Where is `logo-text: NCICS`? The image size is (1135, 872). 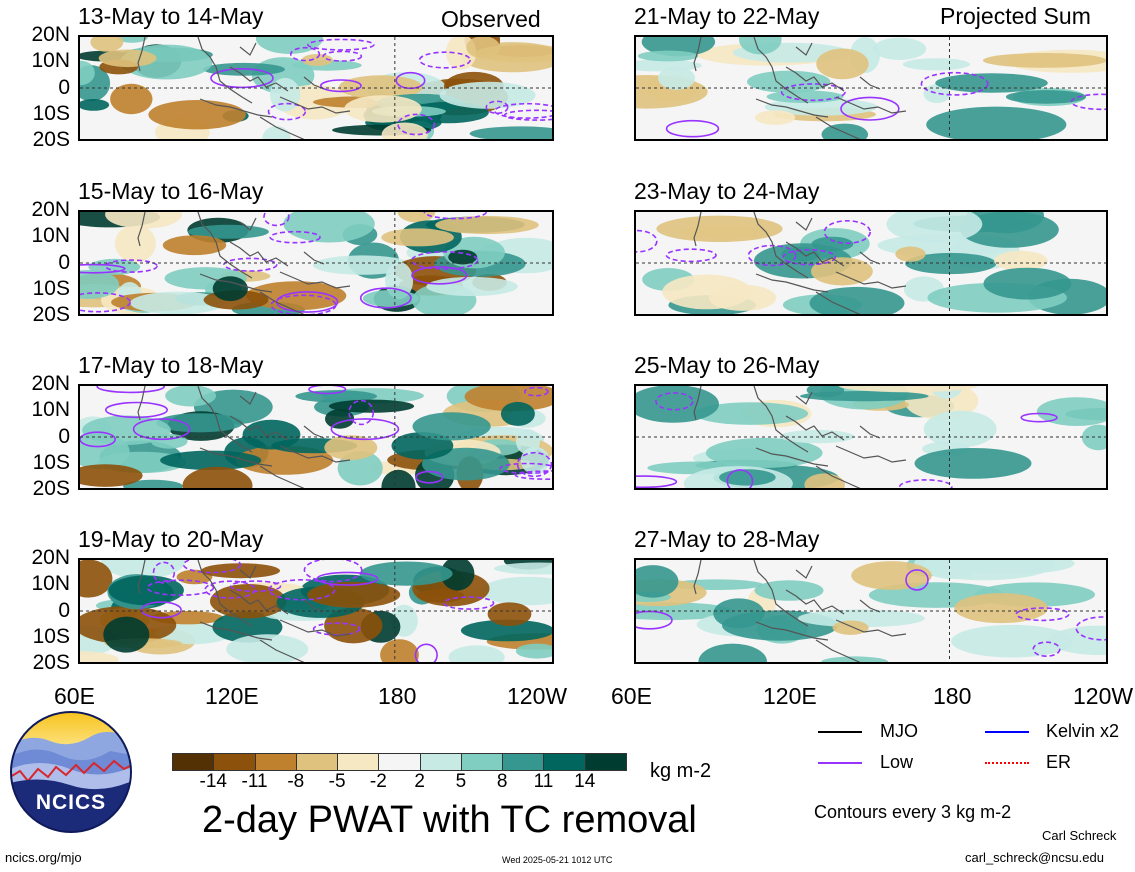
logo-text: NCICS is located at coordinates (71, 802).